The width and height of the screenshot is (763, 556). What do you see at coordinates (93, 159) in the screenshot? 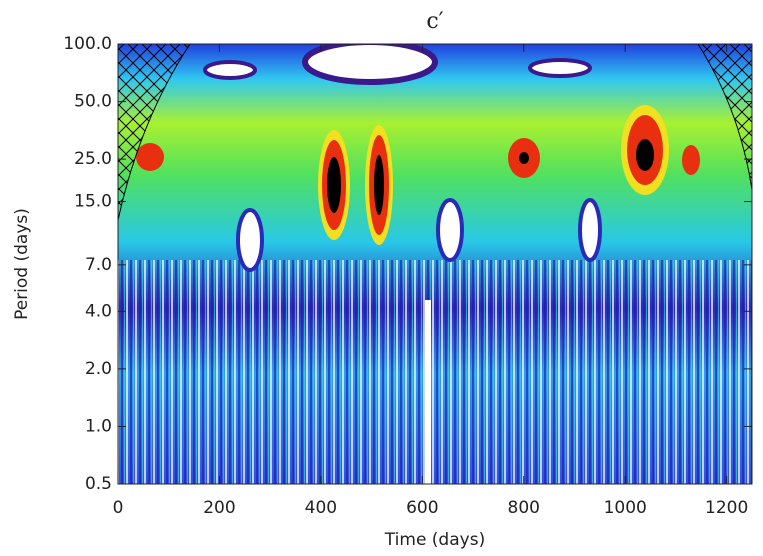
I see `y-tick-label: 25.0` at bounding box center [93, 159].